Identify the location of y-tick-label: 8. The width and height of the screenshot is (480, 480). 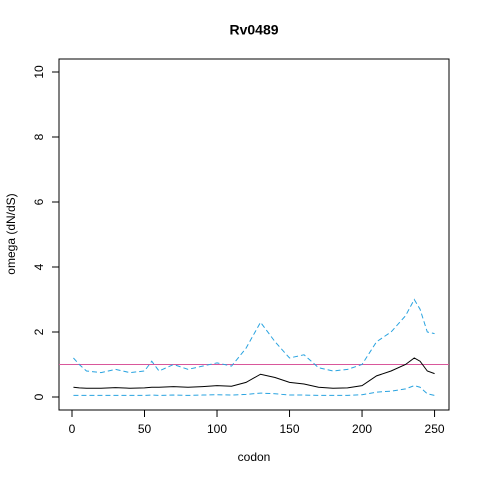
(39, 136).